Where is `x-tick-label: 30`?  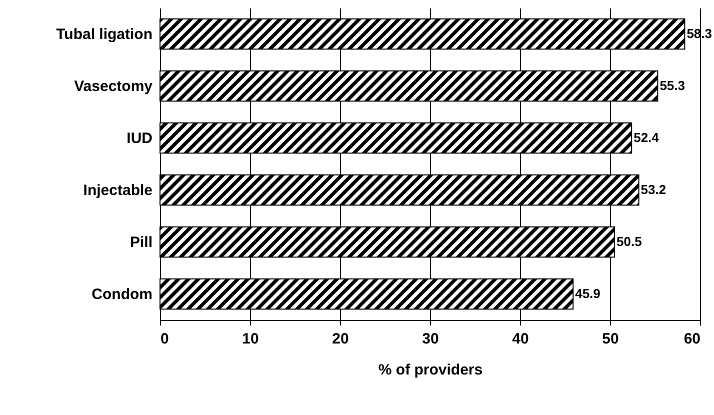
x-tick-label: 30 is located at coordinates (430, 339).